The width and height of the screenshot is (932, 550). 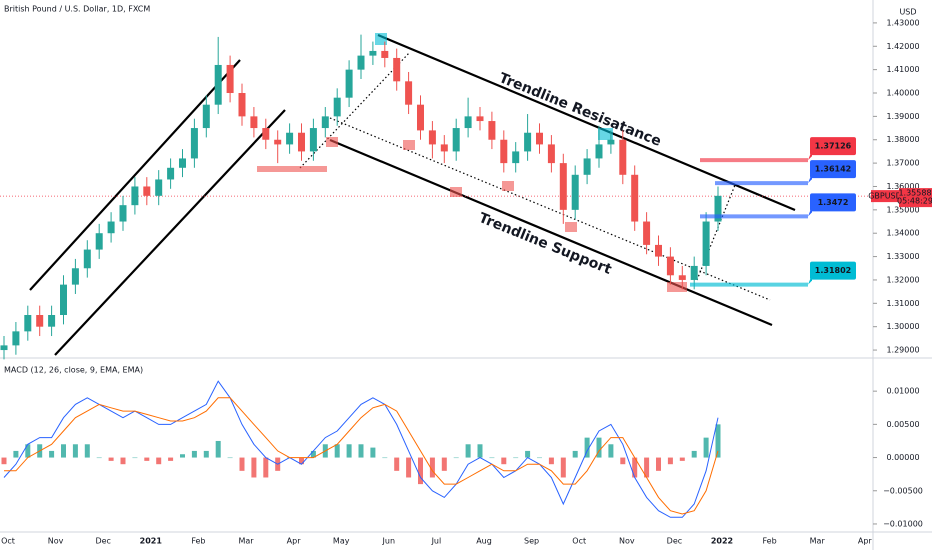 What do you see at coordinates (902, 391) in the screenshot?
I see `y-tick-label: 0.01000` at bounding box center [902, 391].